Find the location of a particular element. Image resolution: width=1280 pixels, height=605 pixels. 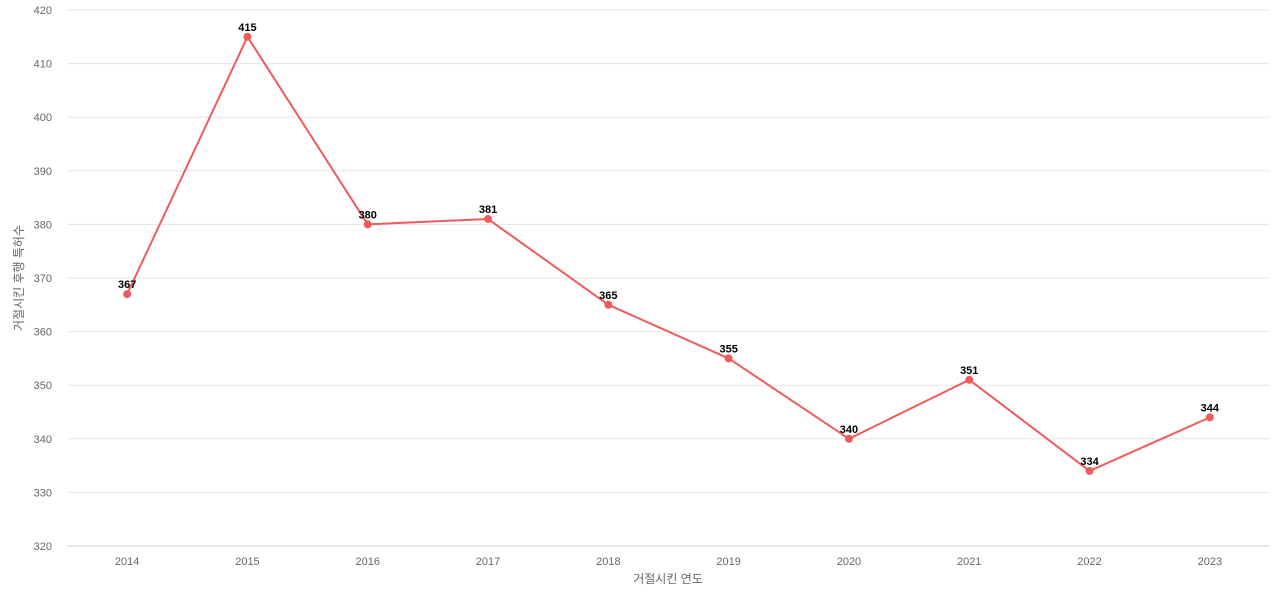

y-tick-label: 370 is located at coordinates (43, 279).